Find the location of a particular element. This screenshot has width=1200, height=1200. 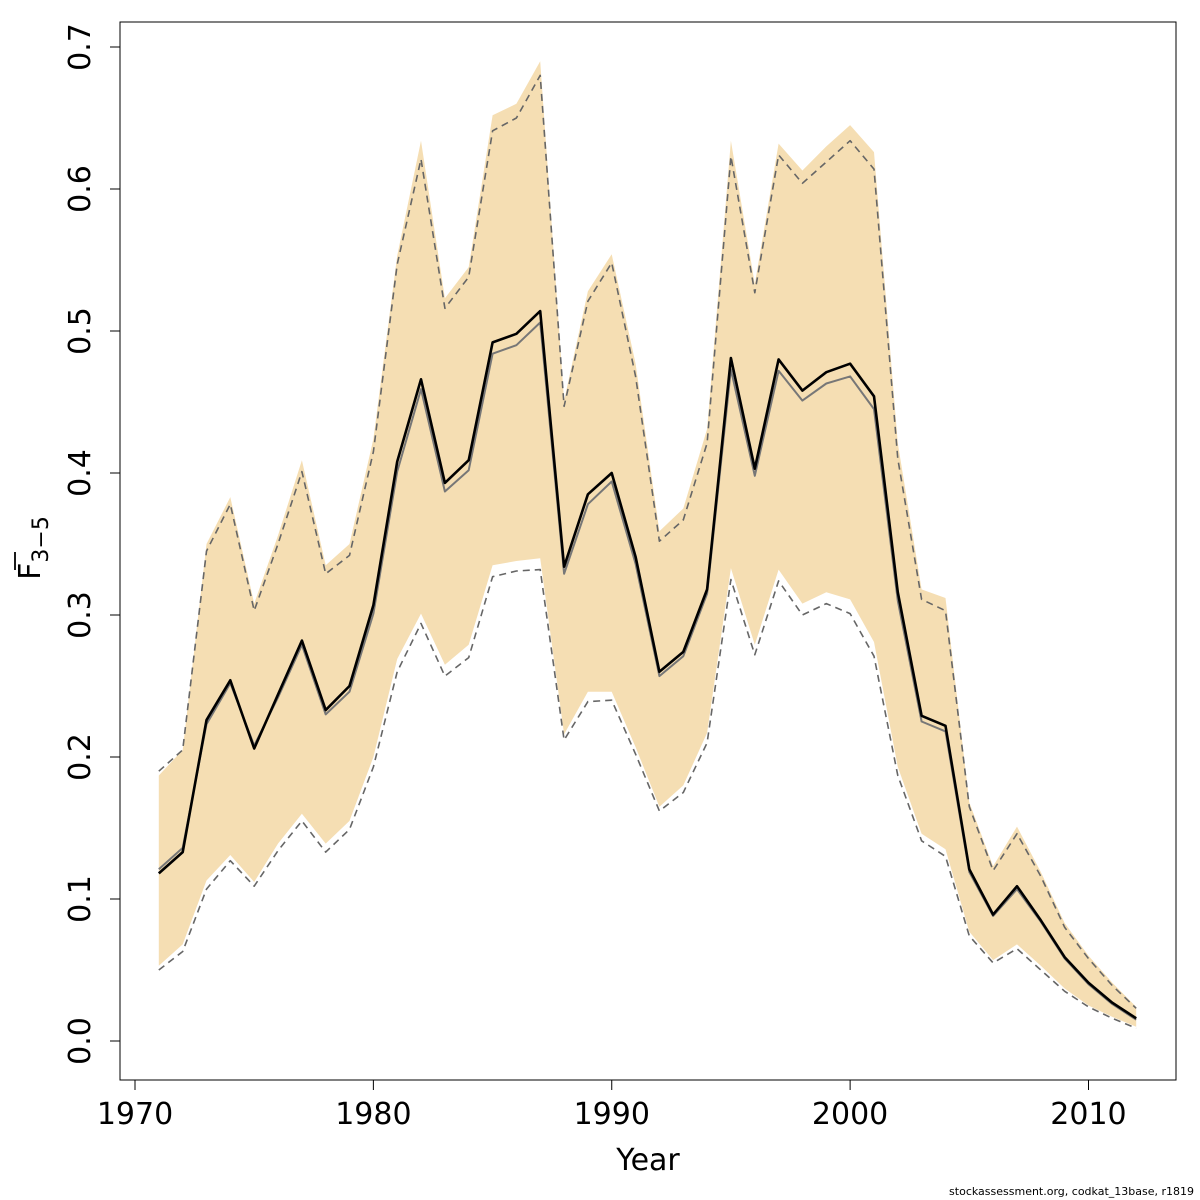

x-axis: 1970 1980 1990 2000 2010 is located at coordinates (612, 1105).